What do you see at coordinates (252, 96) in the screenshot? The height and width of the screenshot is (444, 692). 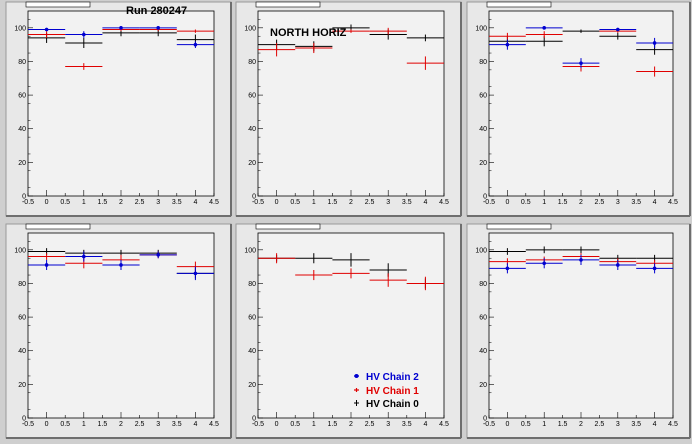 I see `y-tick-label: 60` at bounding box center [252, 96].